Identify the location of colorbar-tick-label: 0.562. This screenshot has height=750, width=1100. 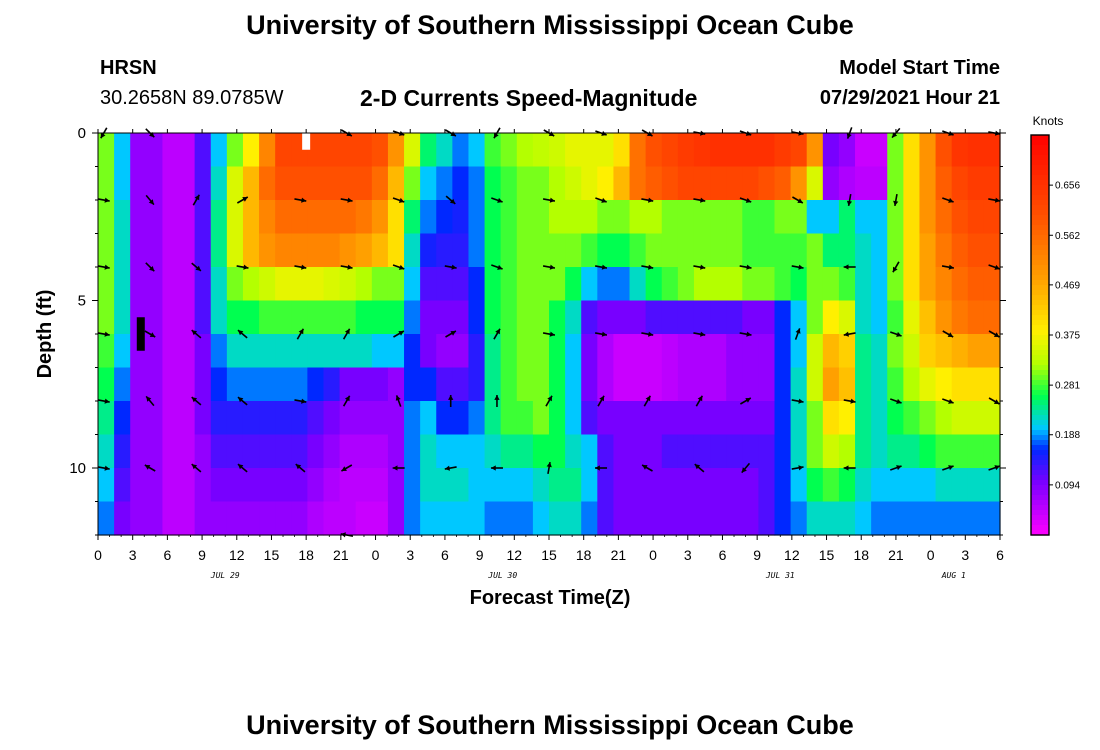
(1067, 236).